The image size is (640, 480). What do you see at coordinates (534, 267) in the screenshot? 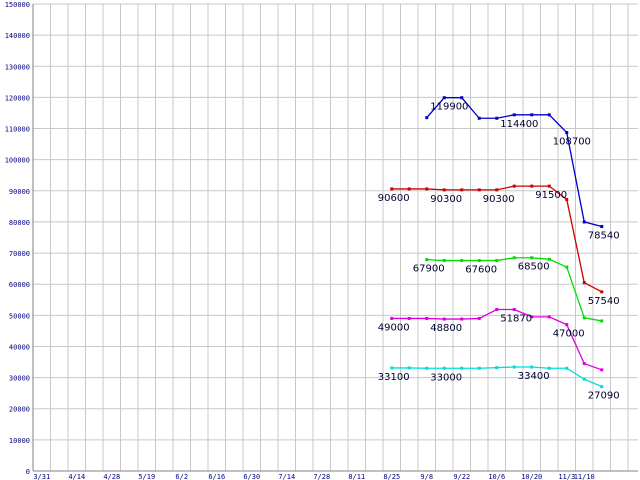
I see `data-label: 68500` at bounding box center [534, 267].